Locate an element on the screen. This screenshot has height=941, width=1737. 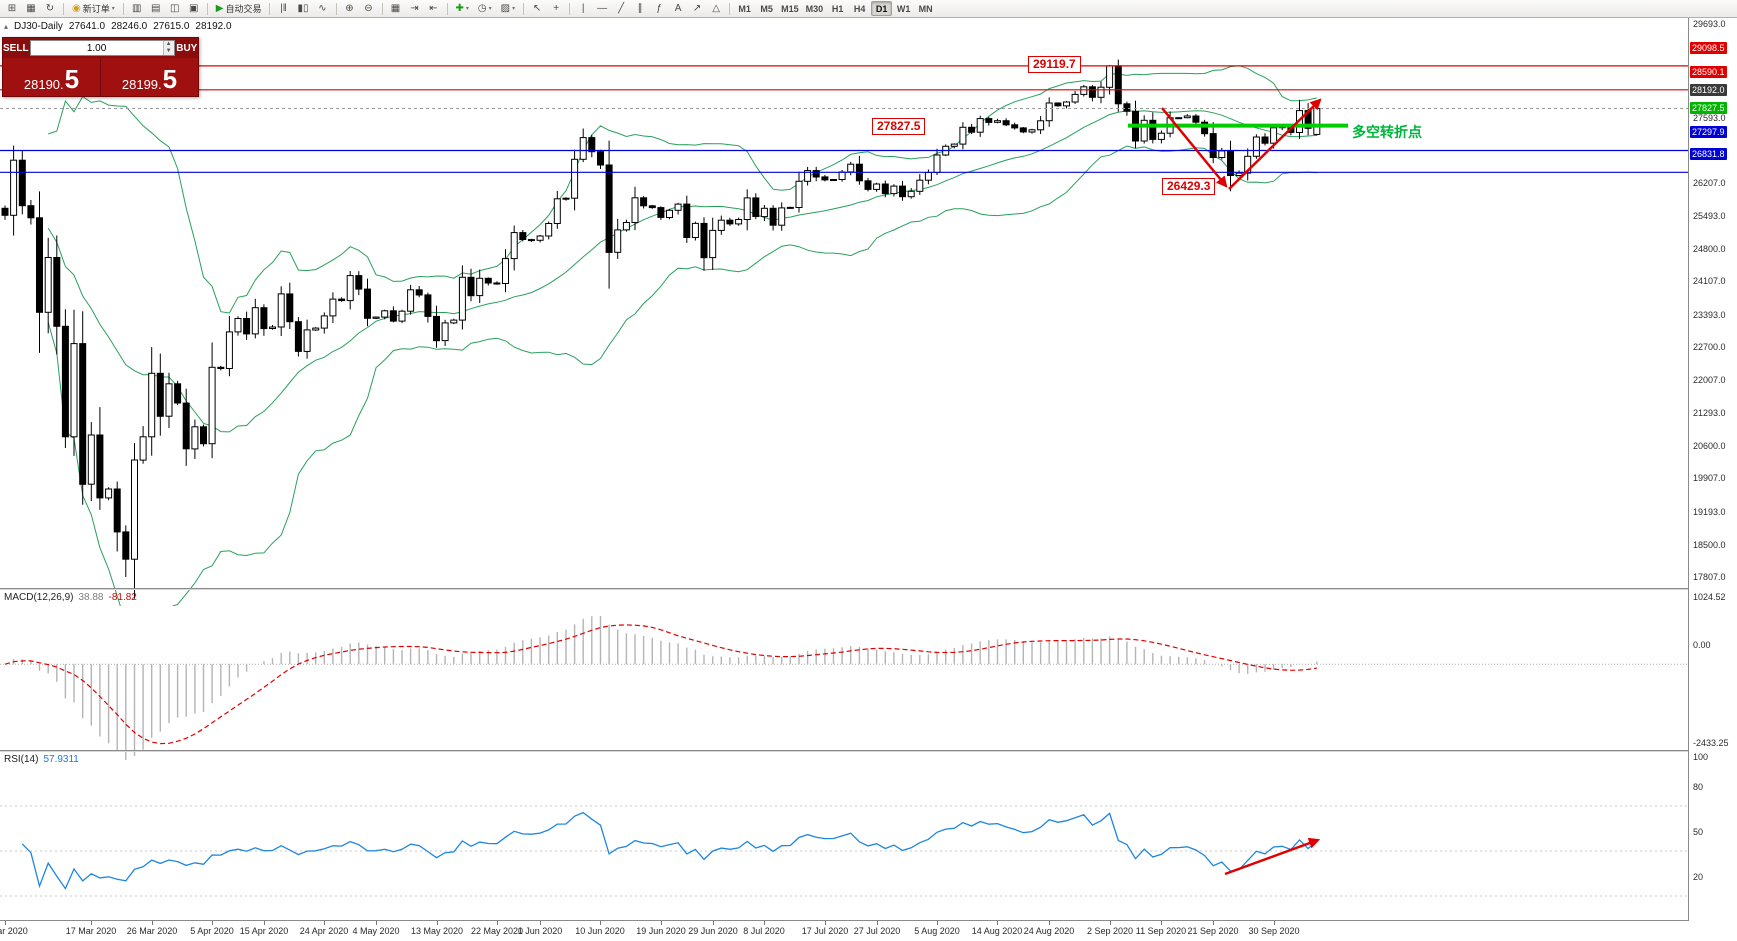
zoom-out-button: ⊖ is located at coordinates (369, 9).